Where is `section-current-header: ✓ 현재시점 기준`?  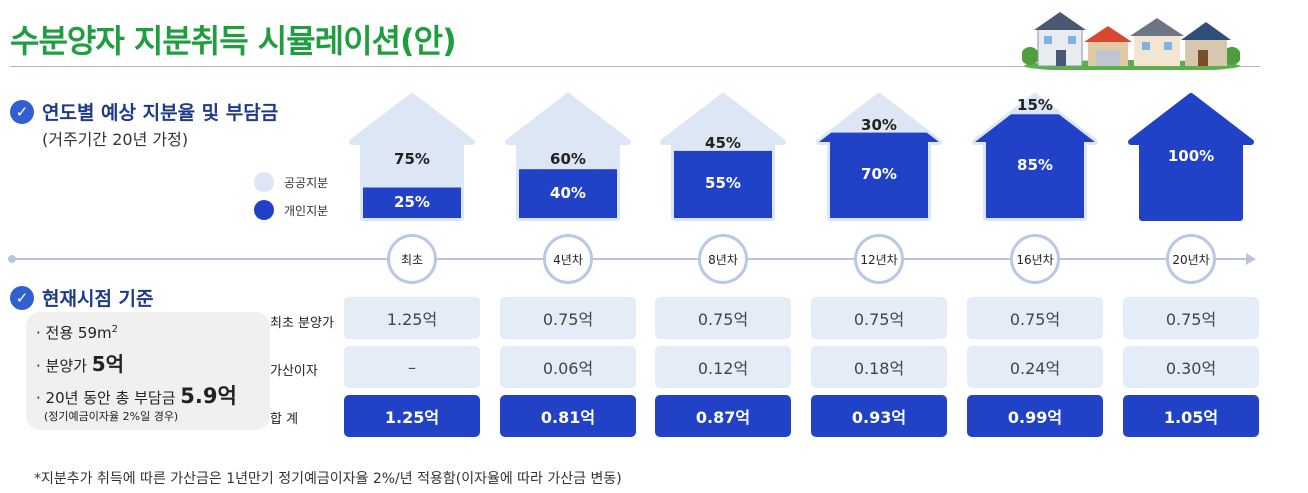
section-current-header: ✓ 현재시점 기준 is located at coordinates (82, 297).